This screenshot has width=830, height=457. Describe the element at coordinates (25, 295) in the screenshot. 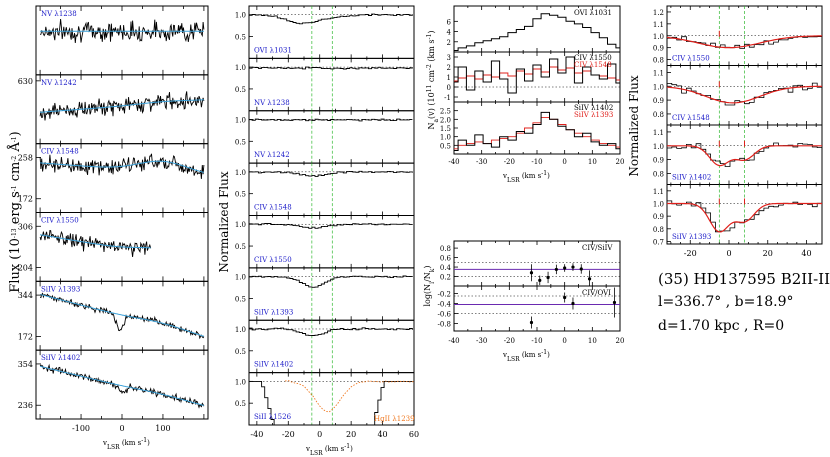

I see `col1-ytick-label: 344` at that location.